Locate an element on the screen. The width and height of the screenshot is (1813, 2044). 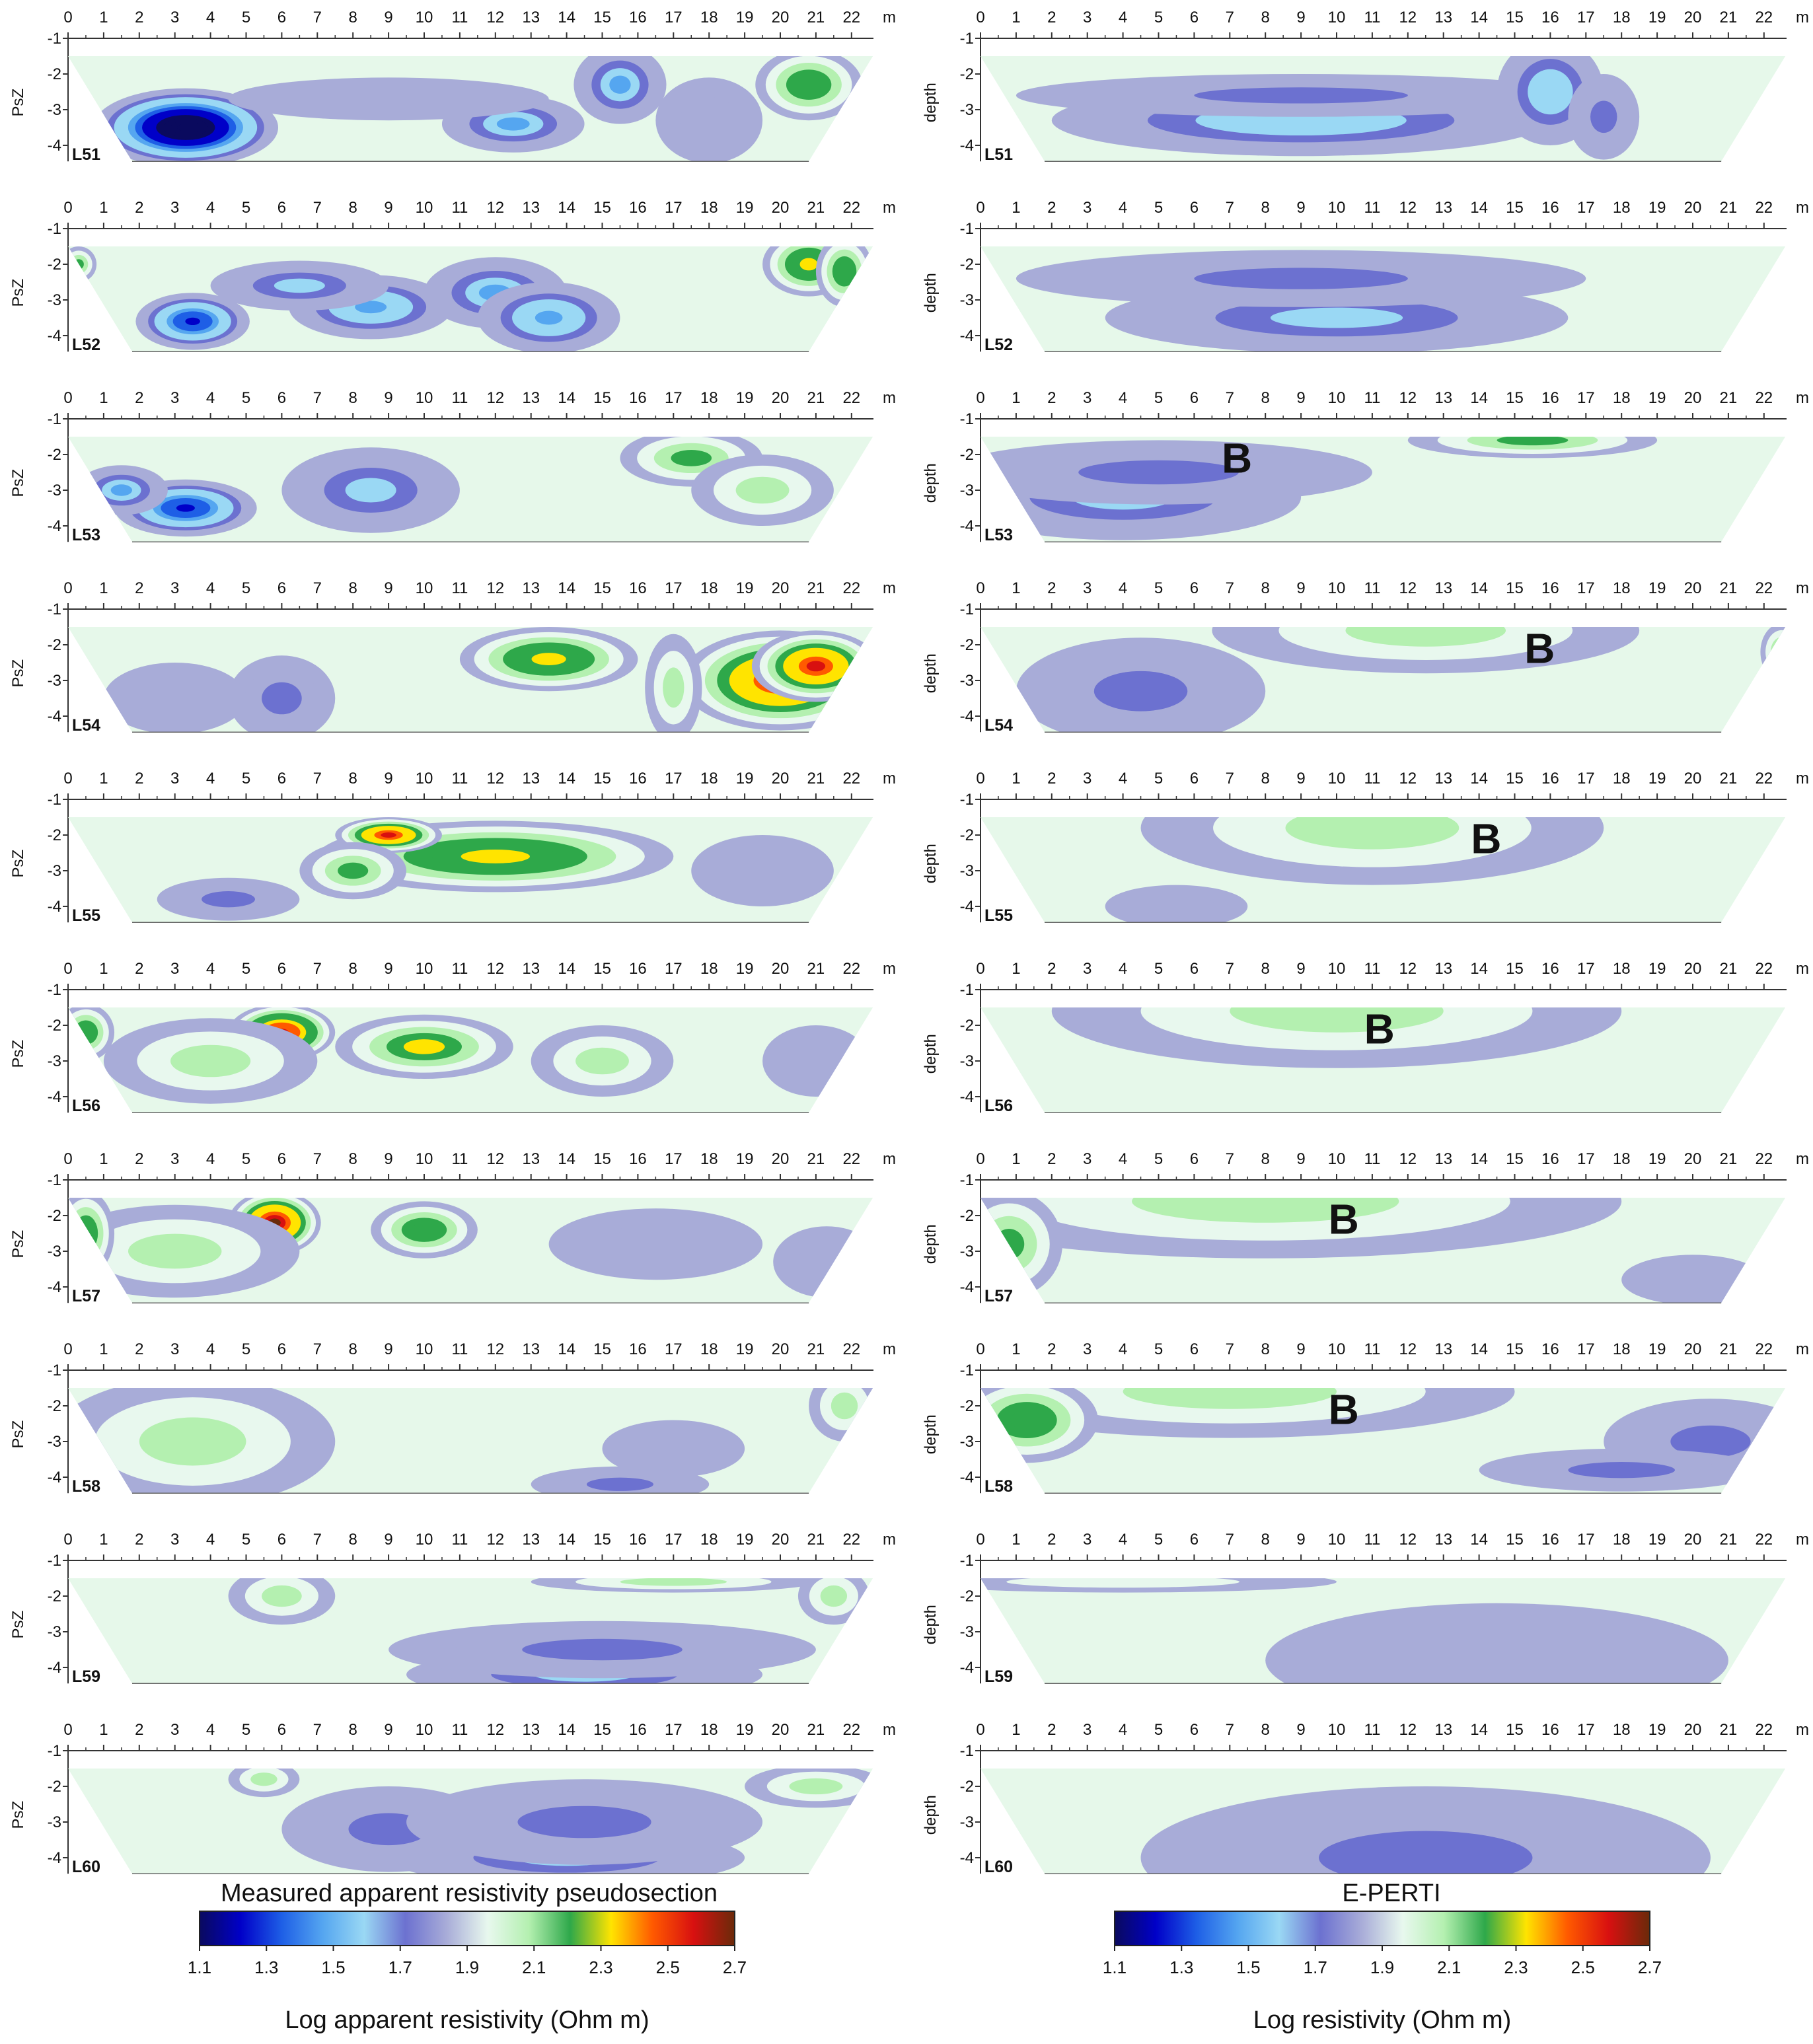
x-tick-label: 15 is located at coordinates (602, 17).